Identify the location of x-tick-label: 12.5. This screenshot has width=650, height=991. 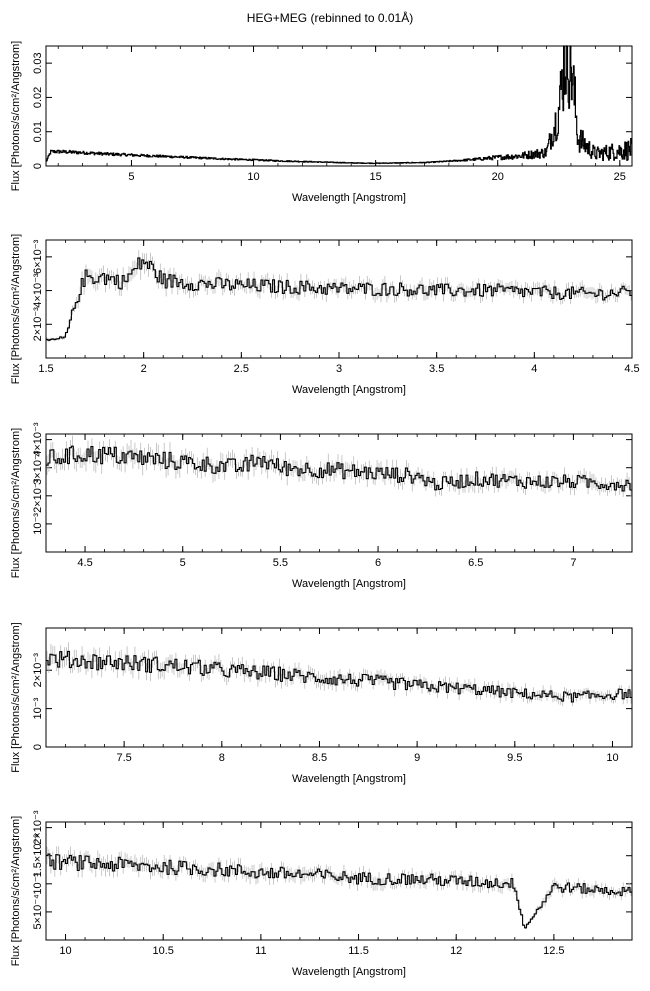
(553, 951).